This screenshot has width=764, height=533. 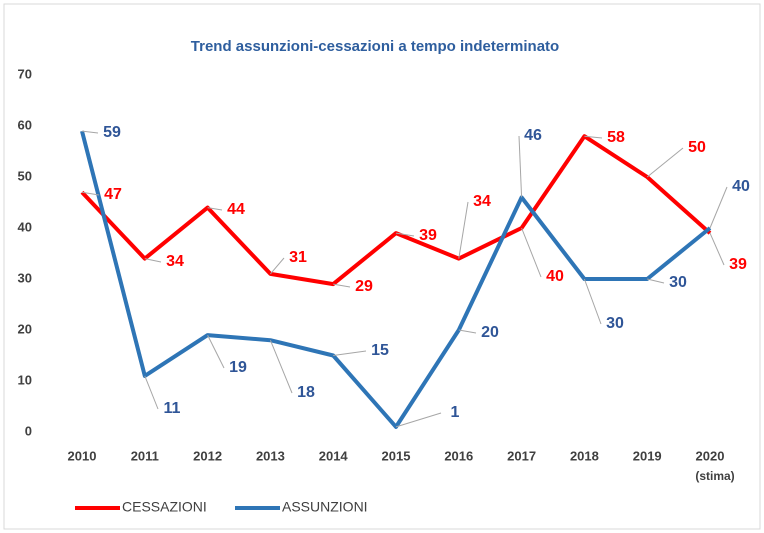 What do you see at coordinates (25, 277) in the screenshot?
I see `y-tick-label: 30` at bounding box center [25, 277].